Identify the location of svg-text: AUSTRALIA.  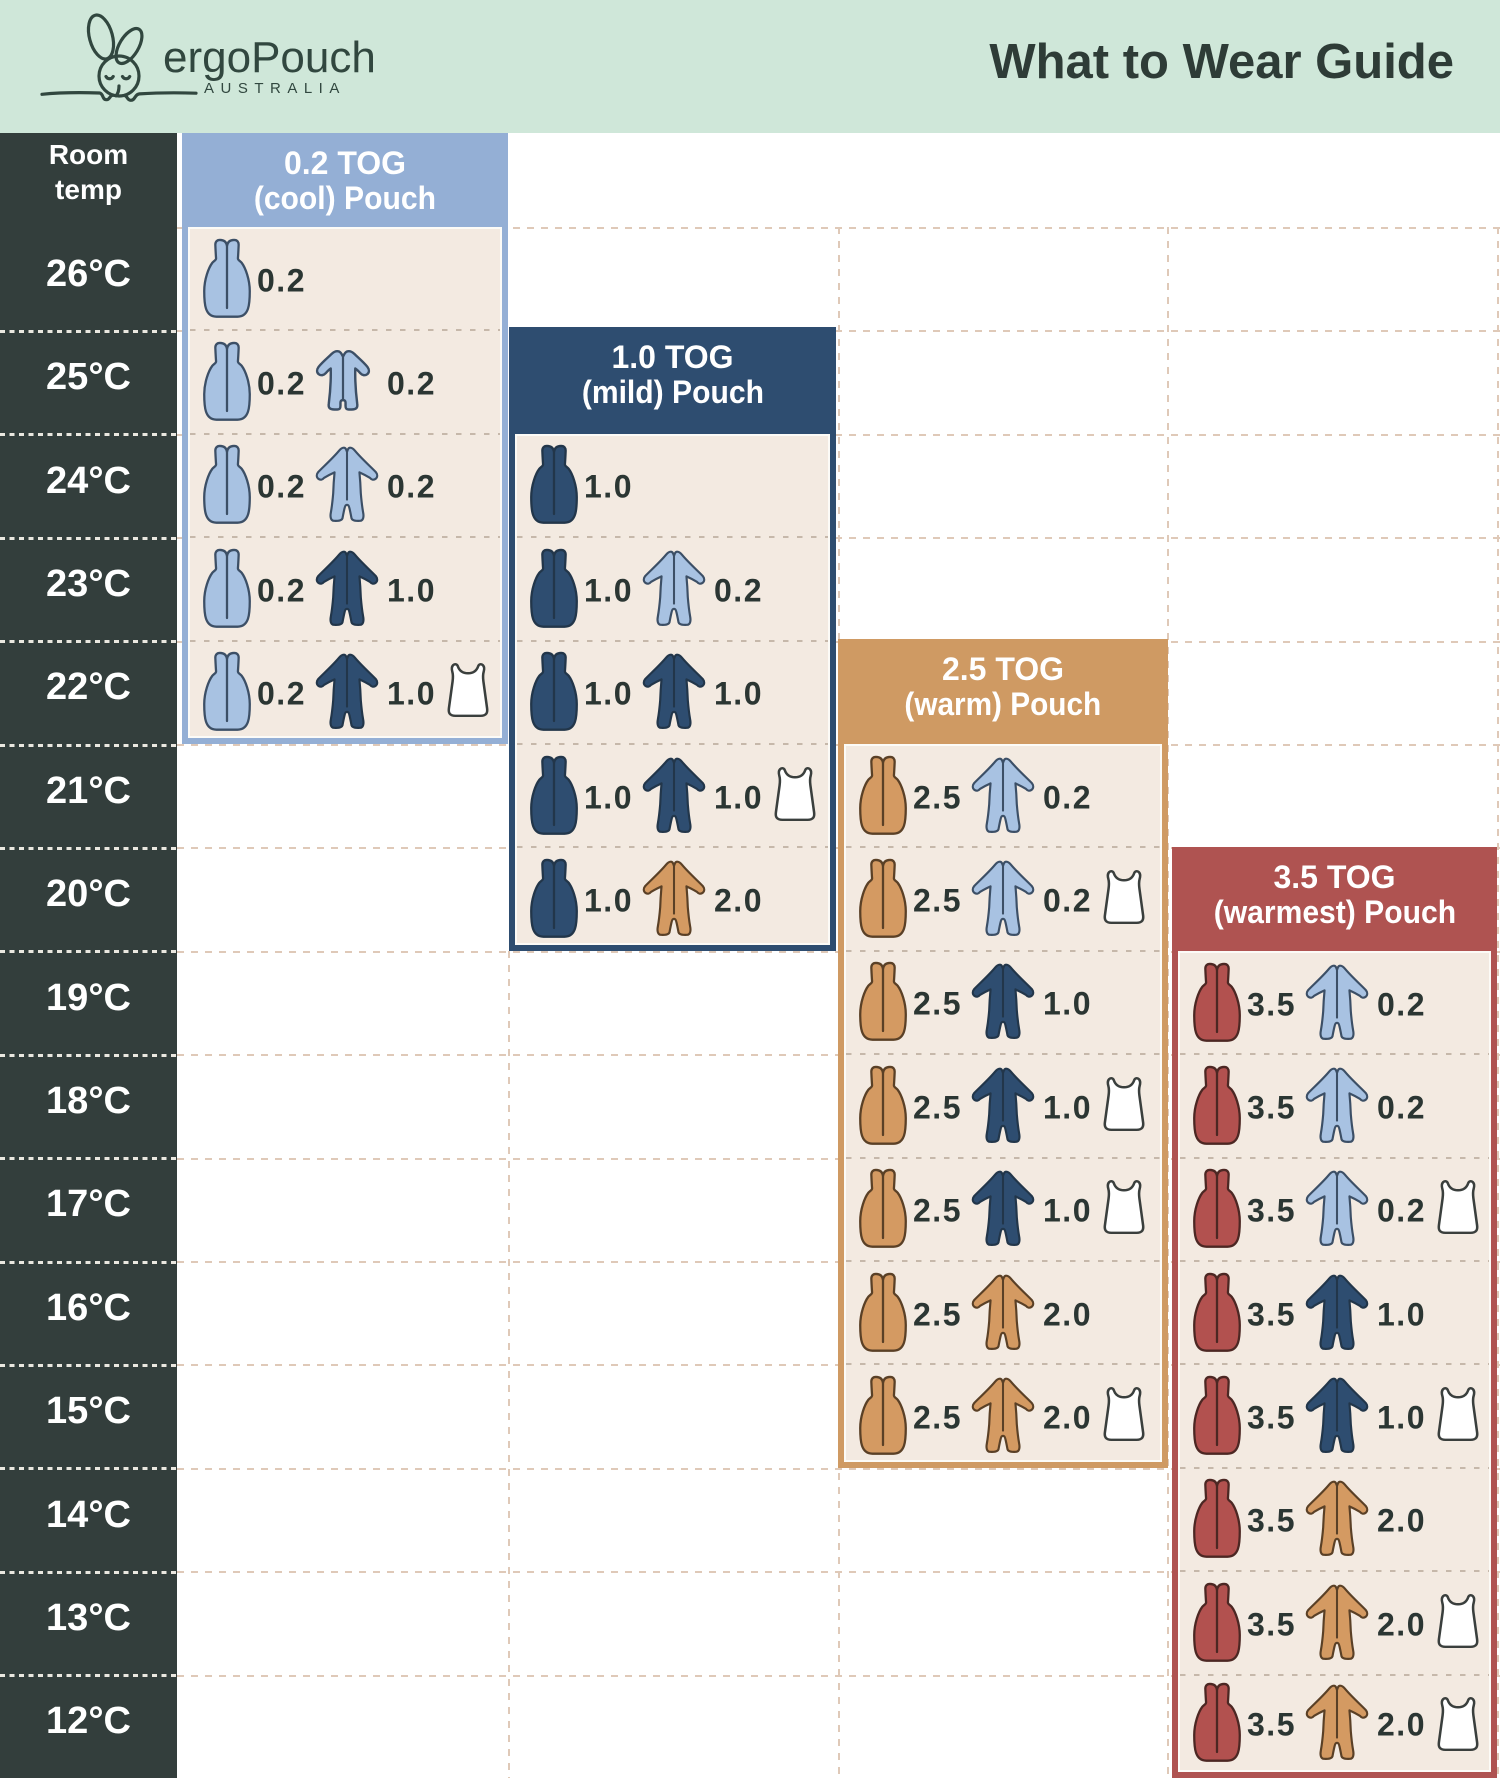
(275, 88).